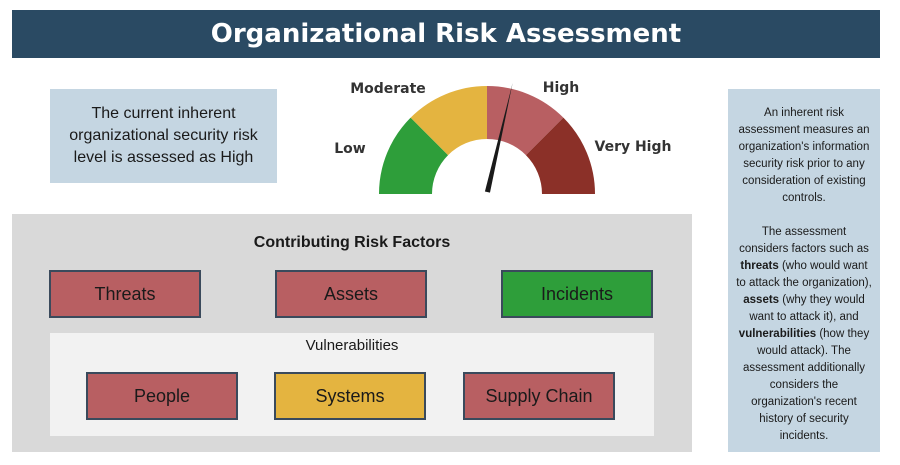 This screenshot has width=900, height=465. I want to click on title-bar: Organizational Risk Assessment, so click(446, 34).